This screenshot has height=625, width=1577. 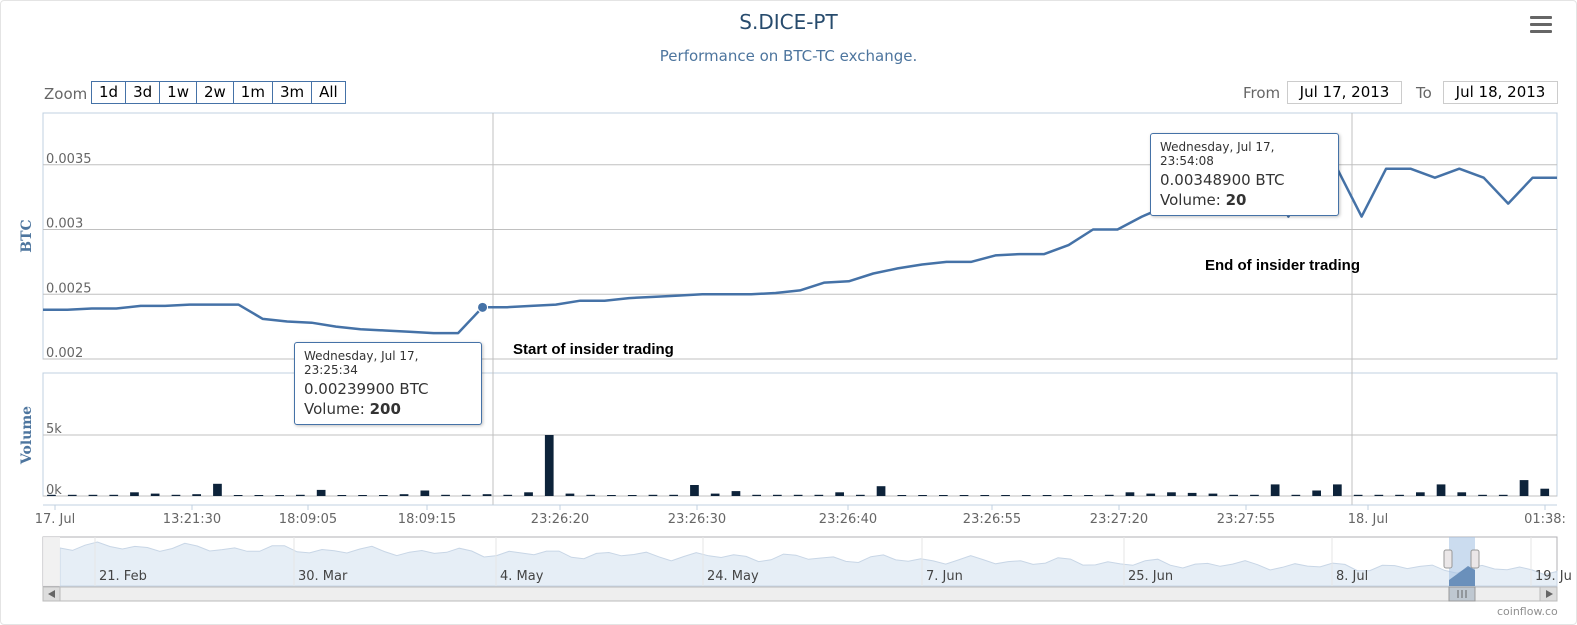 What do you see at coordinates (522, 576) in the screenshot?
I see `navigator-label: 4. May` at bounding box center [522, 576].